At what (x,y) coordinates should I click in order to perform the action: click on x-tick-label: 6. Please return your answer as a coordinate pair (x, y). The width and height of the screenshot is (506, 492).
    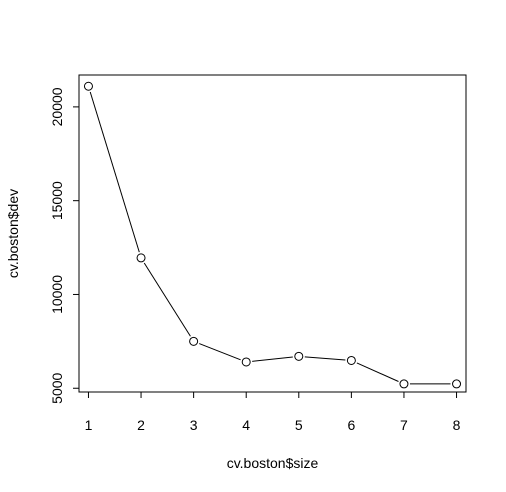
    Looking at the image, I should click on (351, 425).